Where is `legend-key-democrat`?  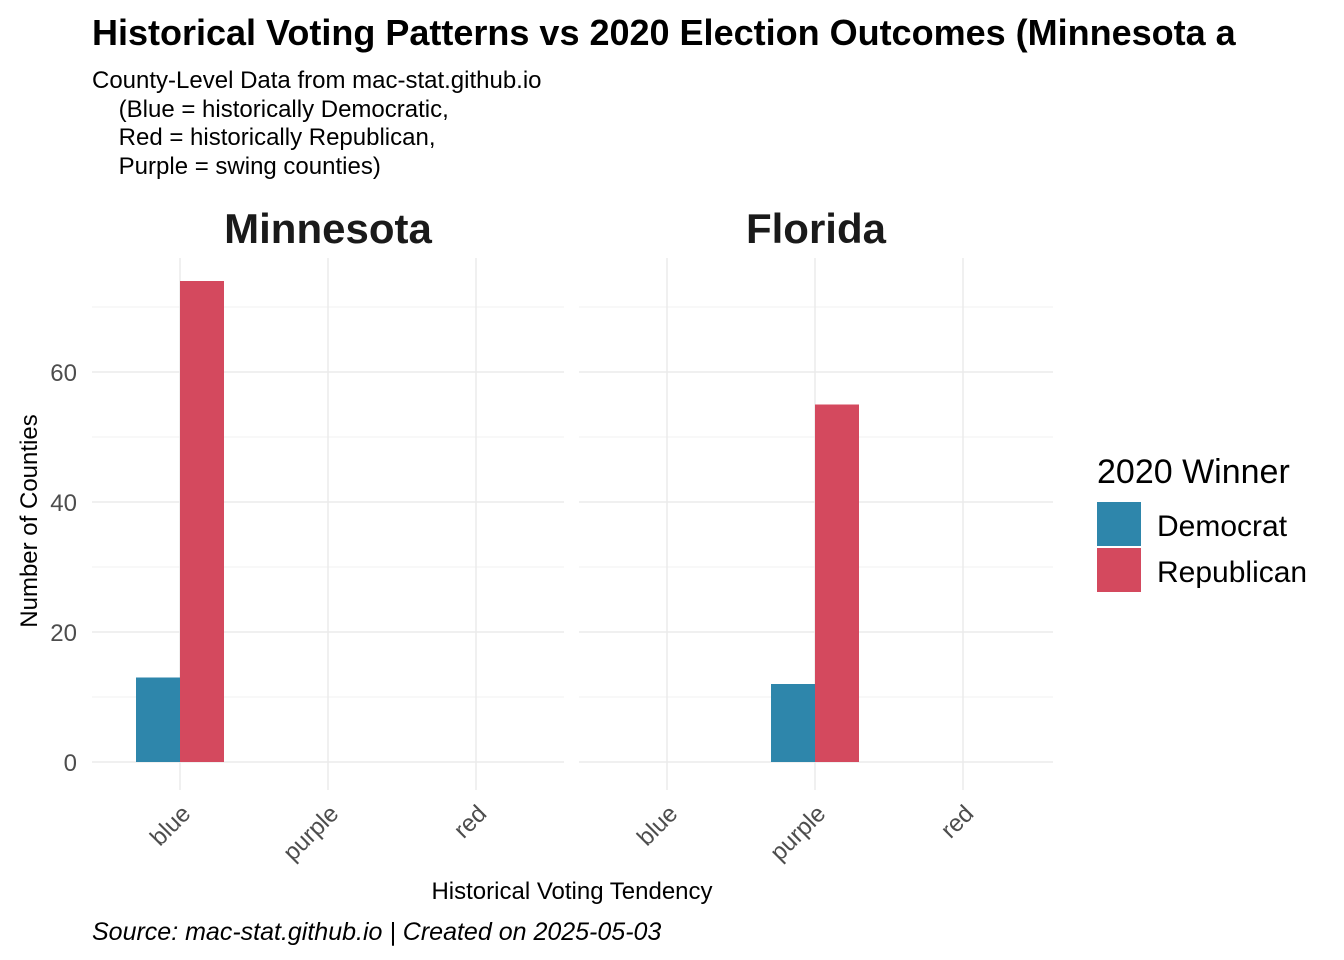 legend-key-democrat is located at coordinates (1119, 524).